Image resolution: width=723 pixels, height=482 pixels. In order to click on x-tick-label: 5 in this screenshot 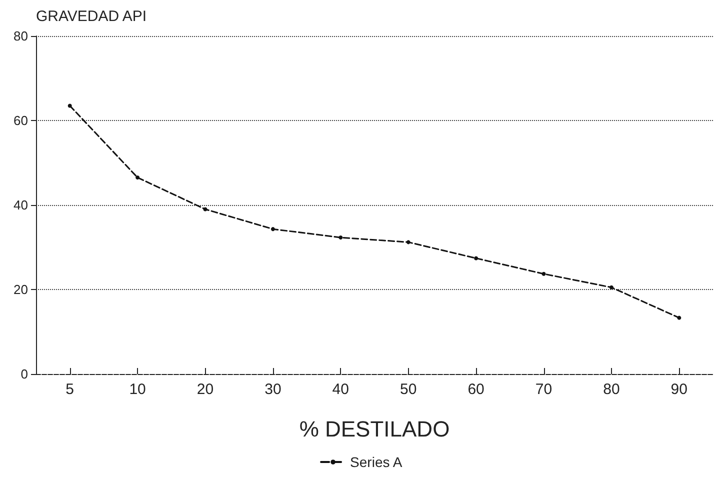, I will do `click(70, 389)`.